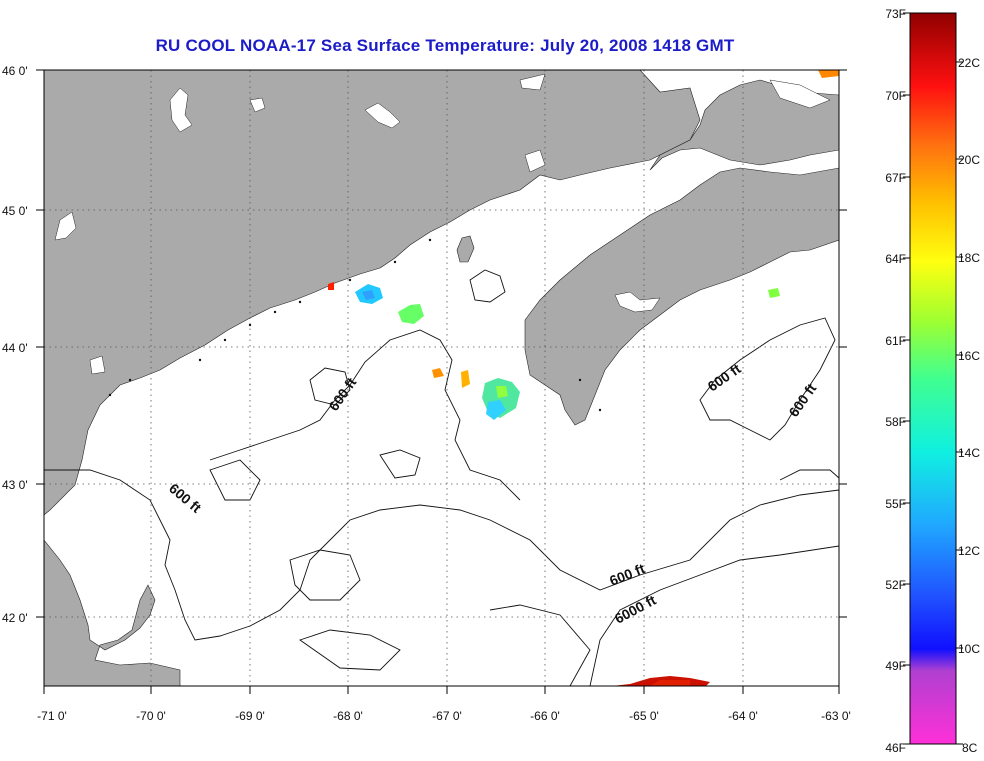 The width and height of the screenshot is (984, 761). I want to click on colorbar-f-label: 55F, so click(895, 504).